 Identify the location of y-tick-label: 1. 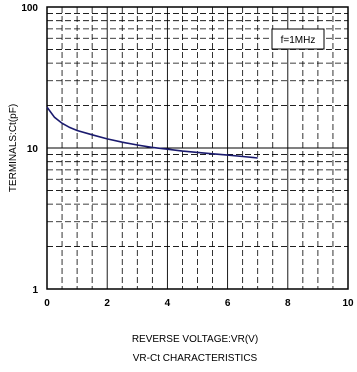
(35, 290).